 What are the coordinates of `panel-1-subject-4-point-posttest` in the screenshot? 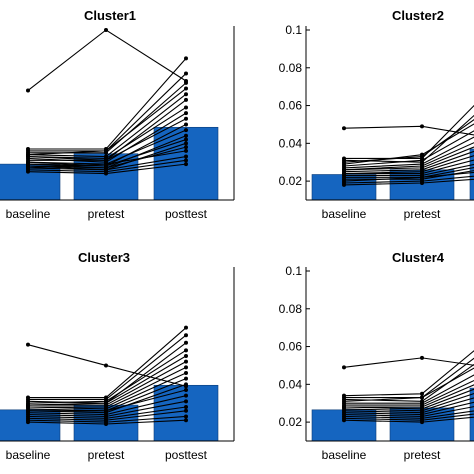 It's located at (186, 82).